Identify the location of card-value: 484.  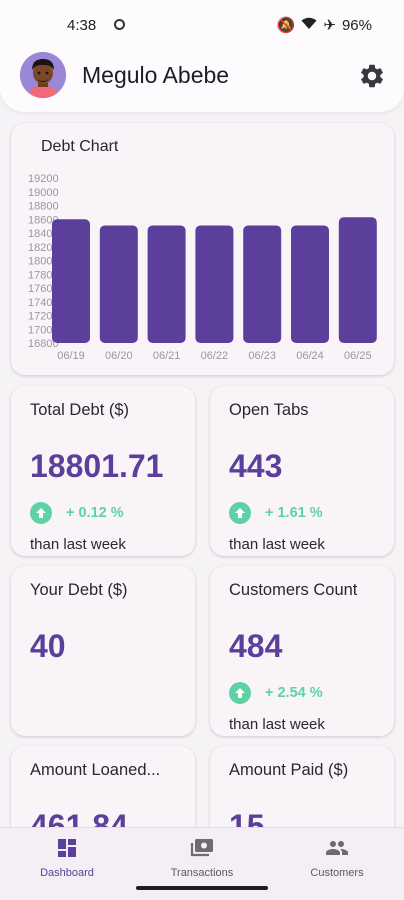
(256, 646).